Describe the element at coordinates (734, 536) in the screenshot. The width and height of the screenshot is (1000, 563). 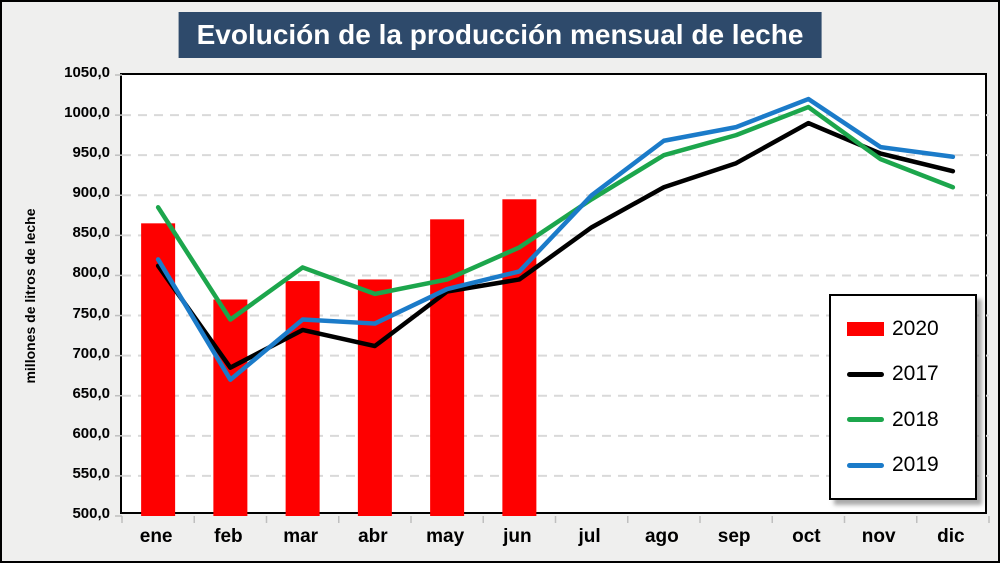
I see `x-axis-label: sep` at that location.